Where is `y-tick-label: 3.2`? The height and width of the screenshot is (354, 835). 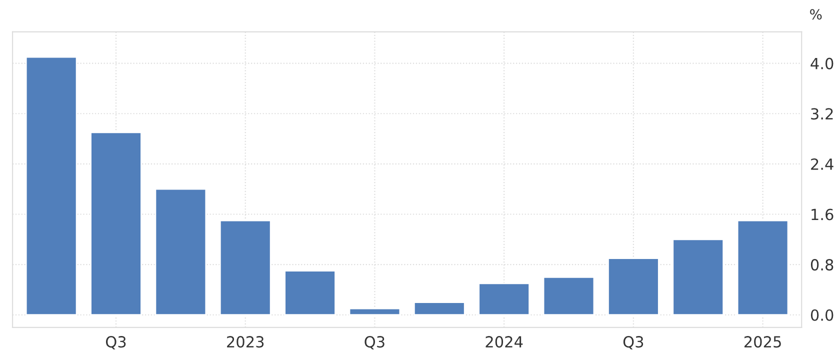 y-tick-label: 3.2 is located at coordinates (822, 114).